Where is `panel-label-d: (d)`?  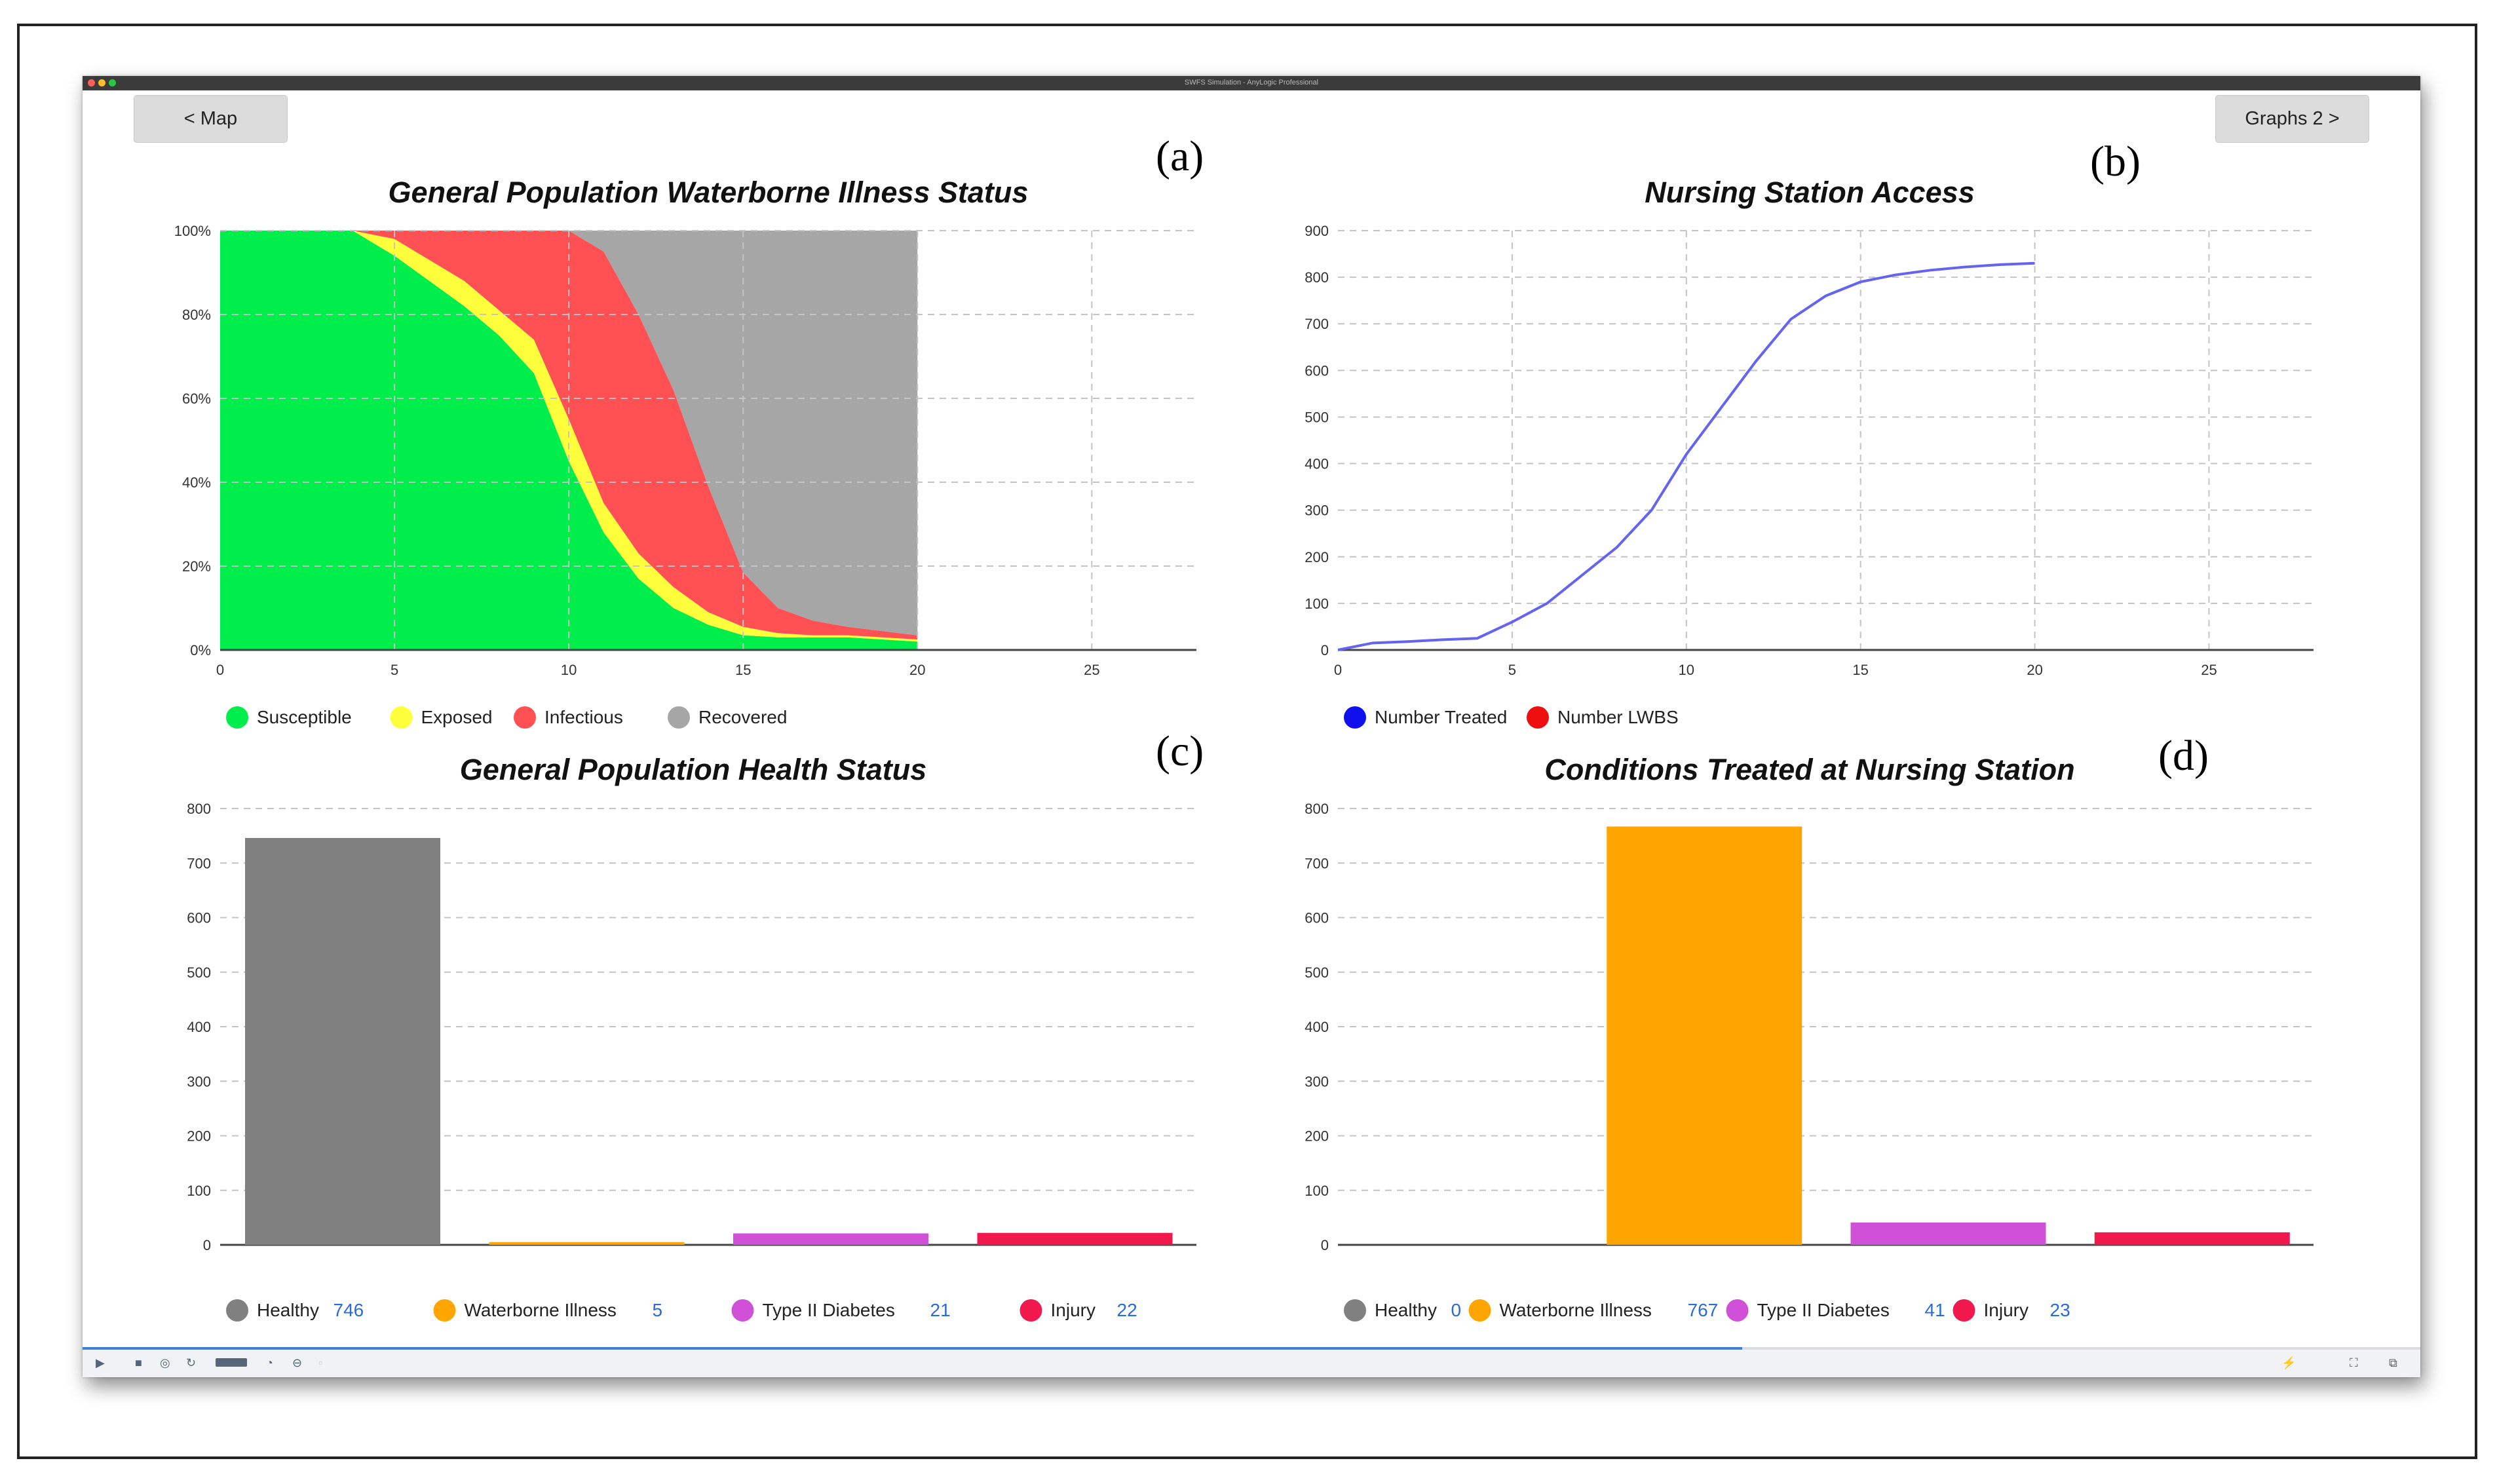
panel-label-d: (d) is located at coordinates (2183, 756).